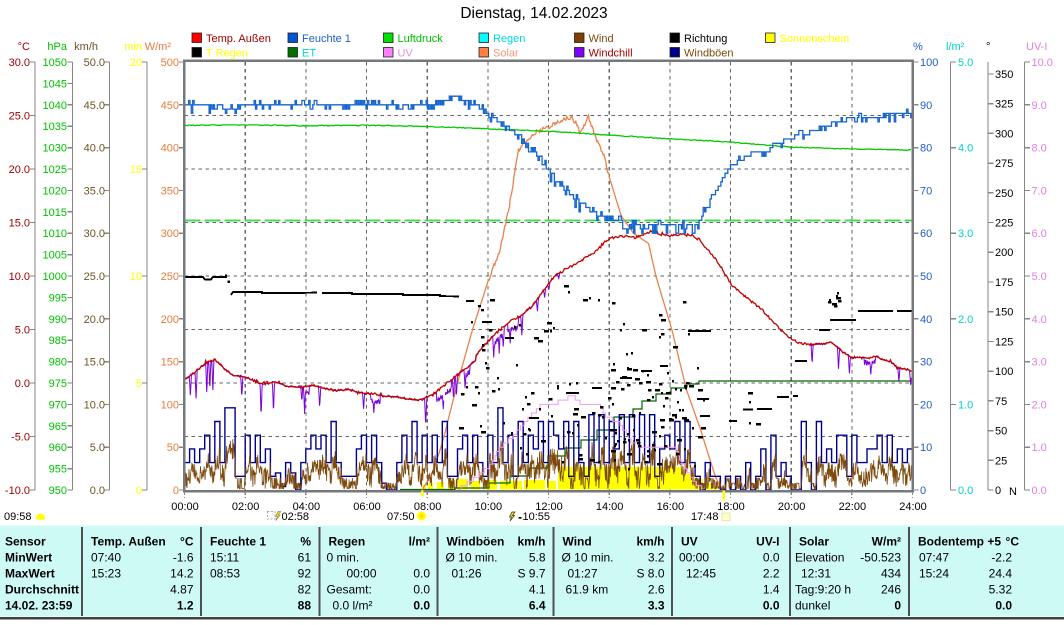 The height and width of the screenshot is (625, 1064). Describe the element at coordinates (349, 590) in the screenshot. I see `svg-text: Gesamt:` at that location.